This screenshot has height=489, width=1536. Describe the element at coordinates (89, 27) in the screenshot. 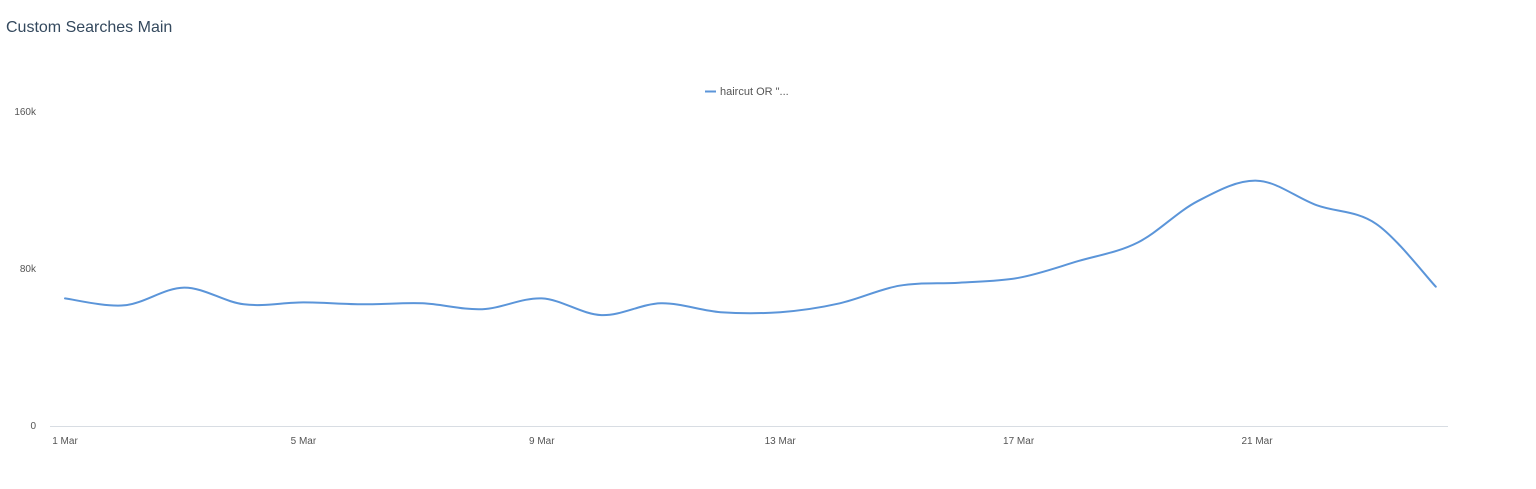

I see `widget-title: Custom Searches Main` at that location.